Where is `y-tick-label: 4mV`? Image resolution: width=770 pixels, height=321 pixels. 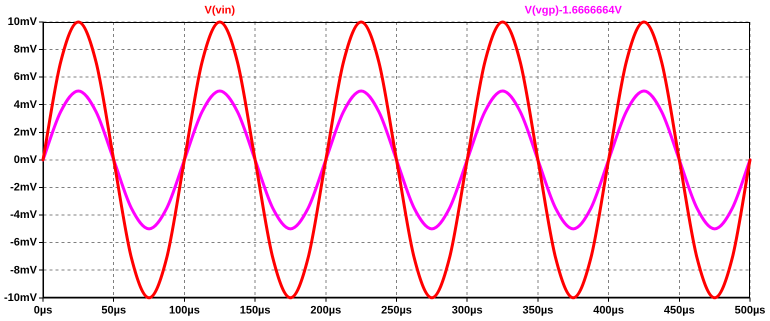 y-tick-label: 4mV is located at coordinates (26, 104).